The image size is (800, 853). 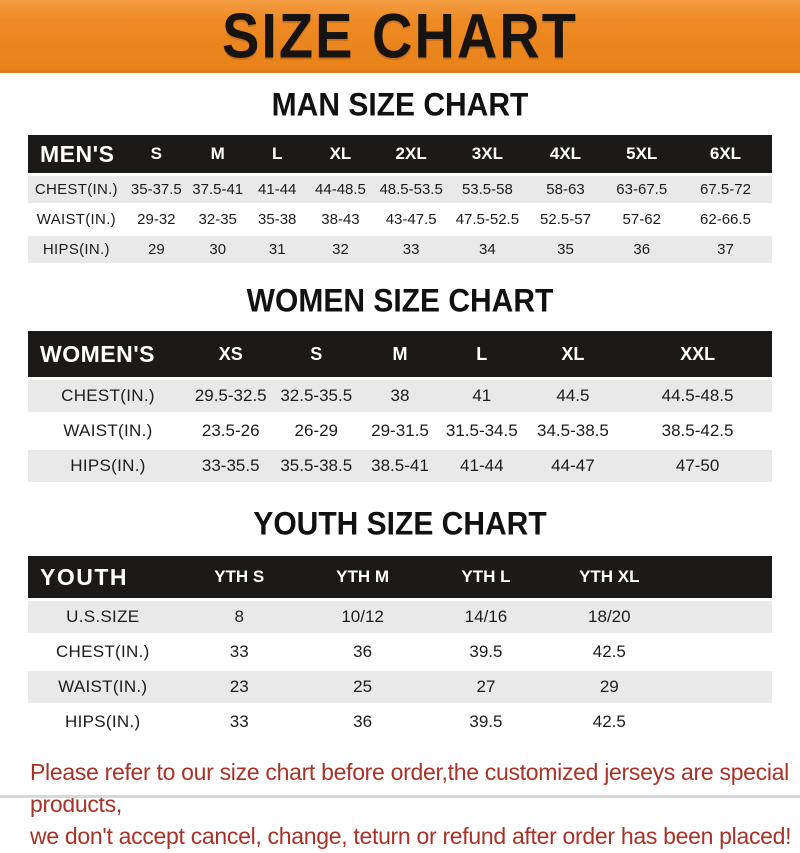 What do you see at coordinates (239, 616) in the screenshot?
I see `size-cell: 8` at bounding box center [239, 616].